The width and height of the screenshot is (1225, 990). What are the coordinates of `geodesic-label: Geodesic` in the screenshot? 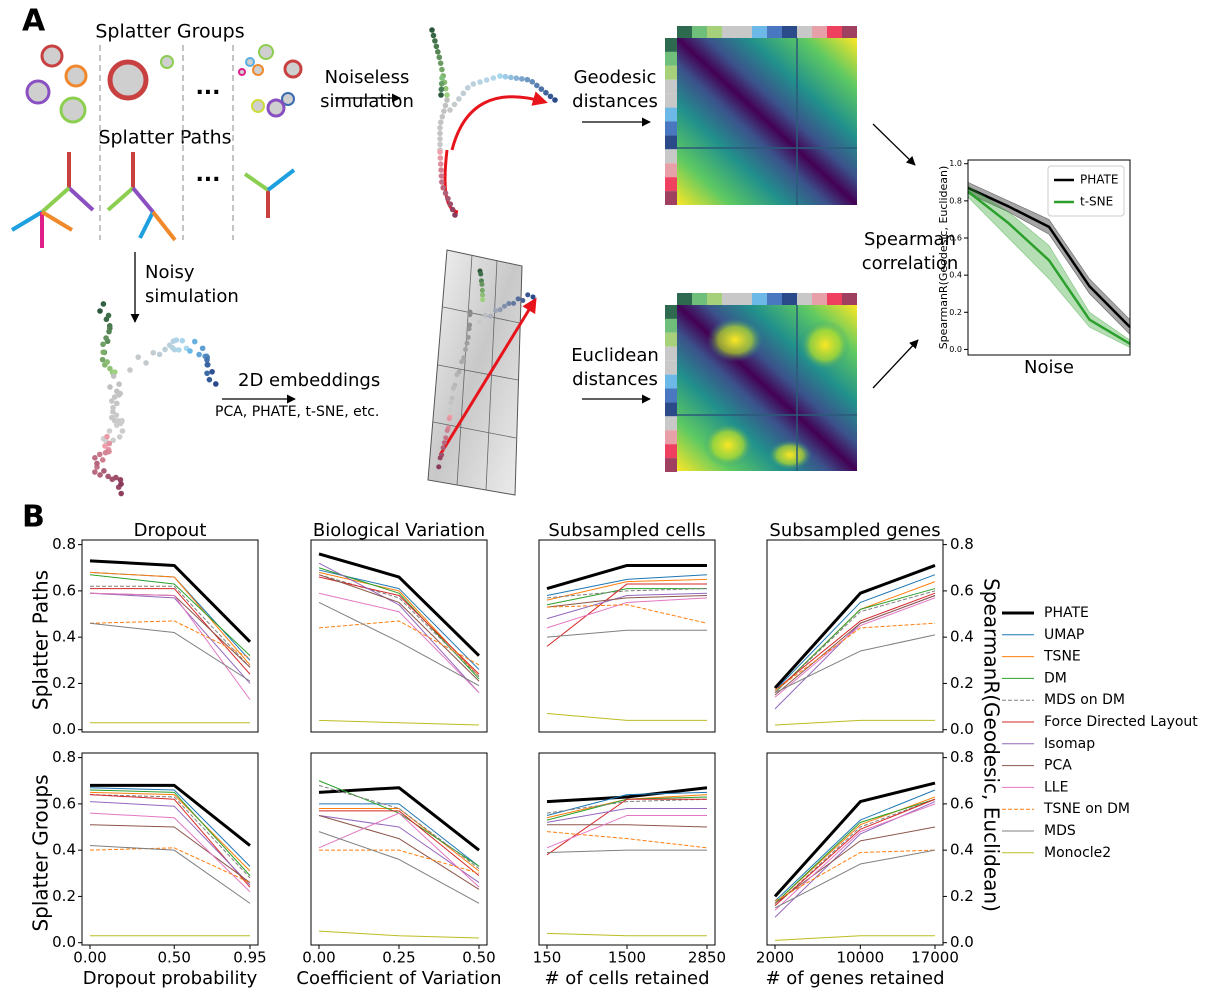 It's located at (615, 77).